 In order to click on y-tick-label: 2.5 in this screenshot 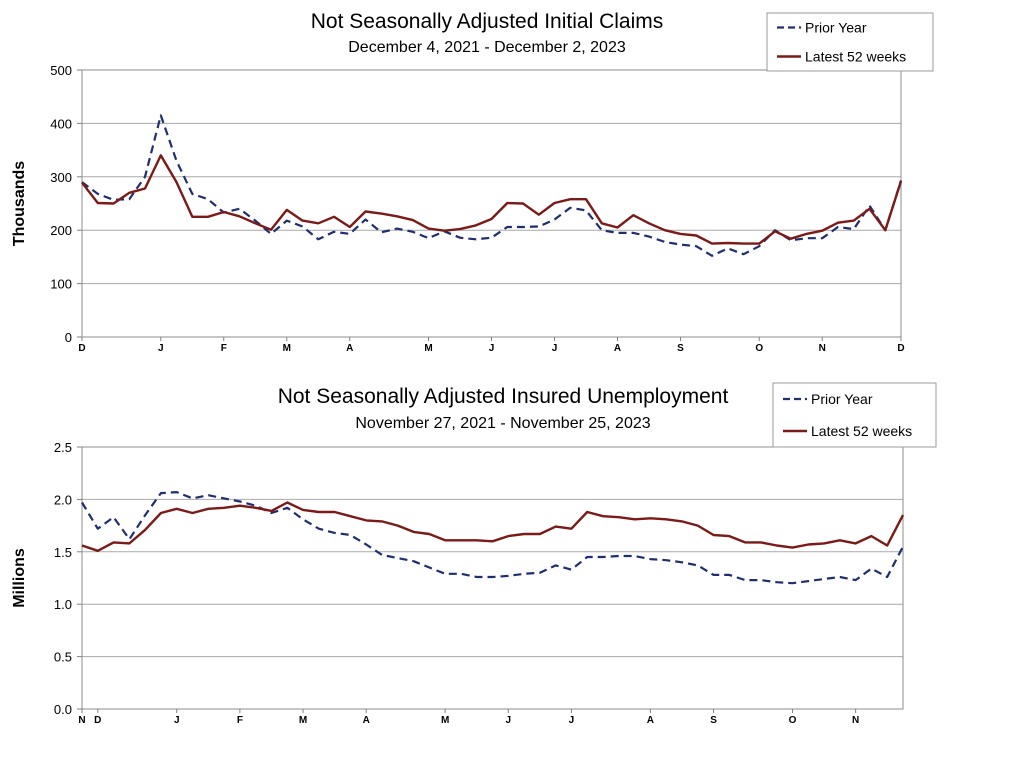, I will do `click(63, 447)`.